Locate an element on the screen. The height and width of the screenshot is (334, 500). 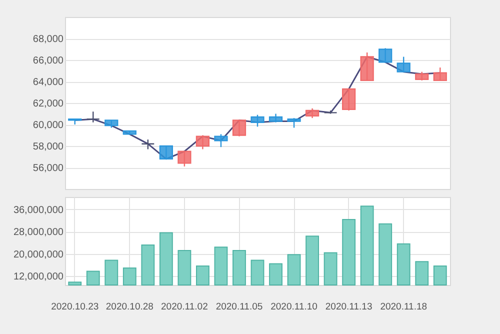
x-tick-label: 2020.11.18 is located at coordinates (404, 307).